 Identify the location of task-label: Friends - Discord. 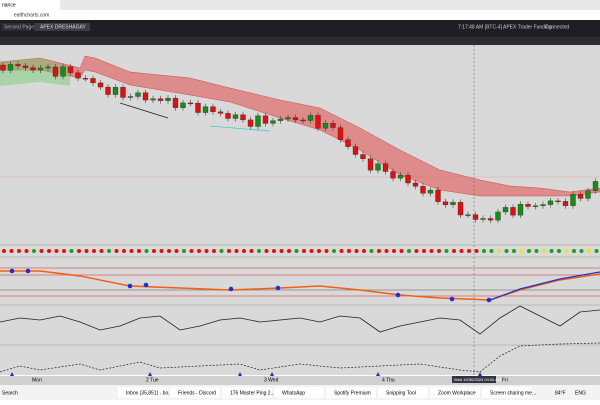
(197, 393).